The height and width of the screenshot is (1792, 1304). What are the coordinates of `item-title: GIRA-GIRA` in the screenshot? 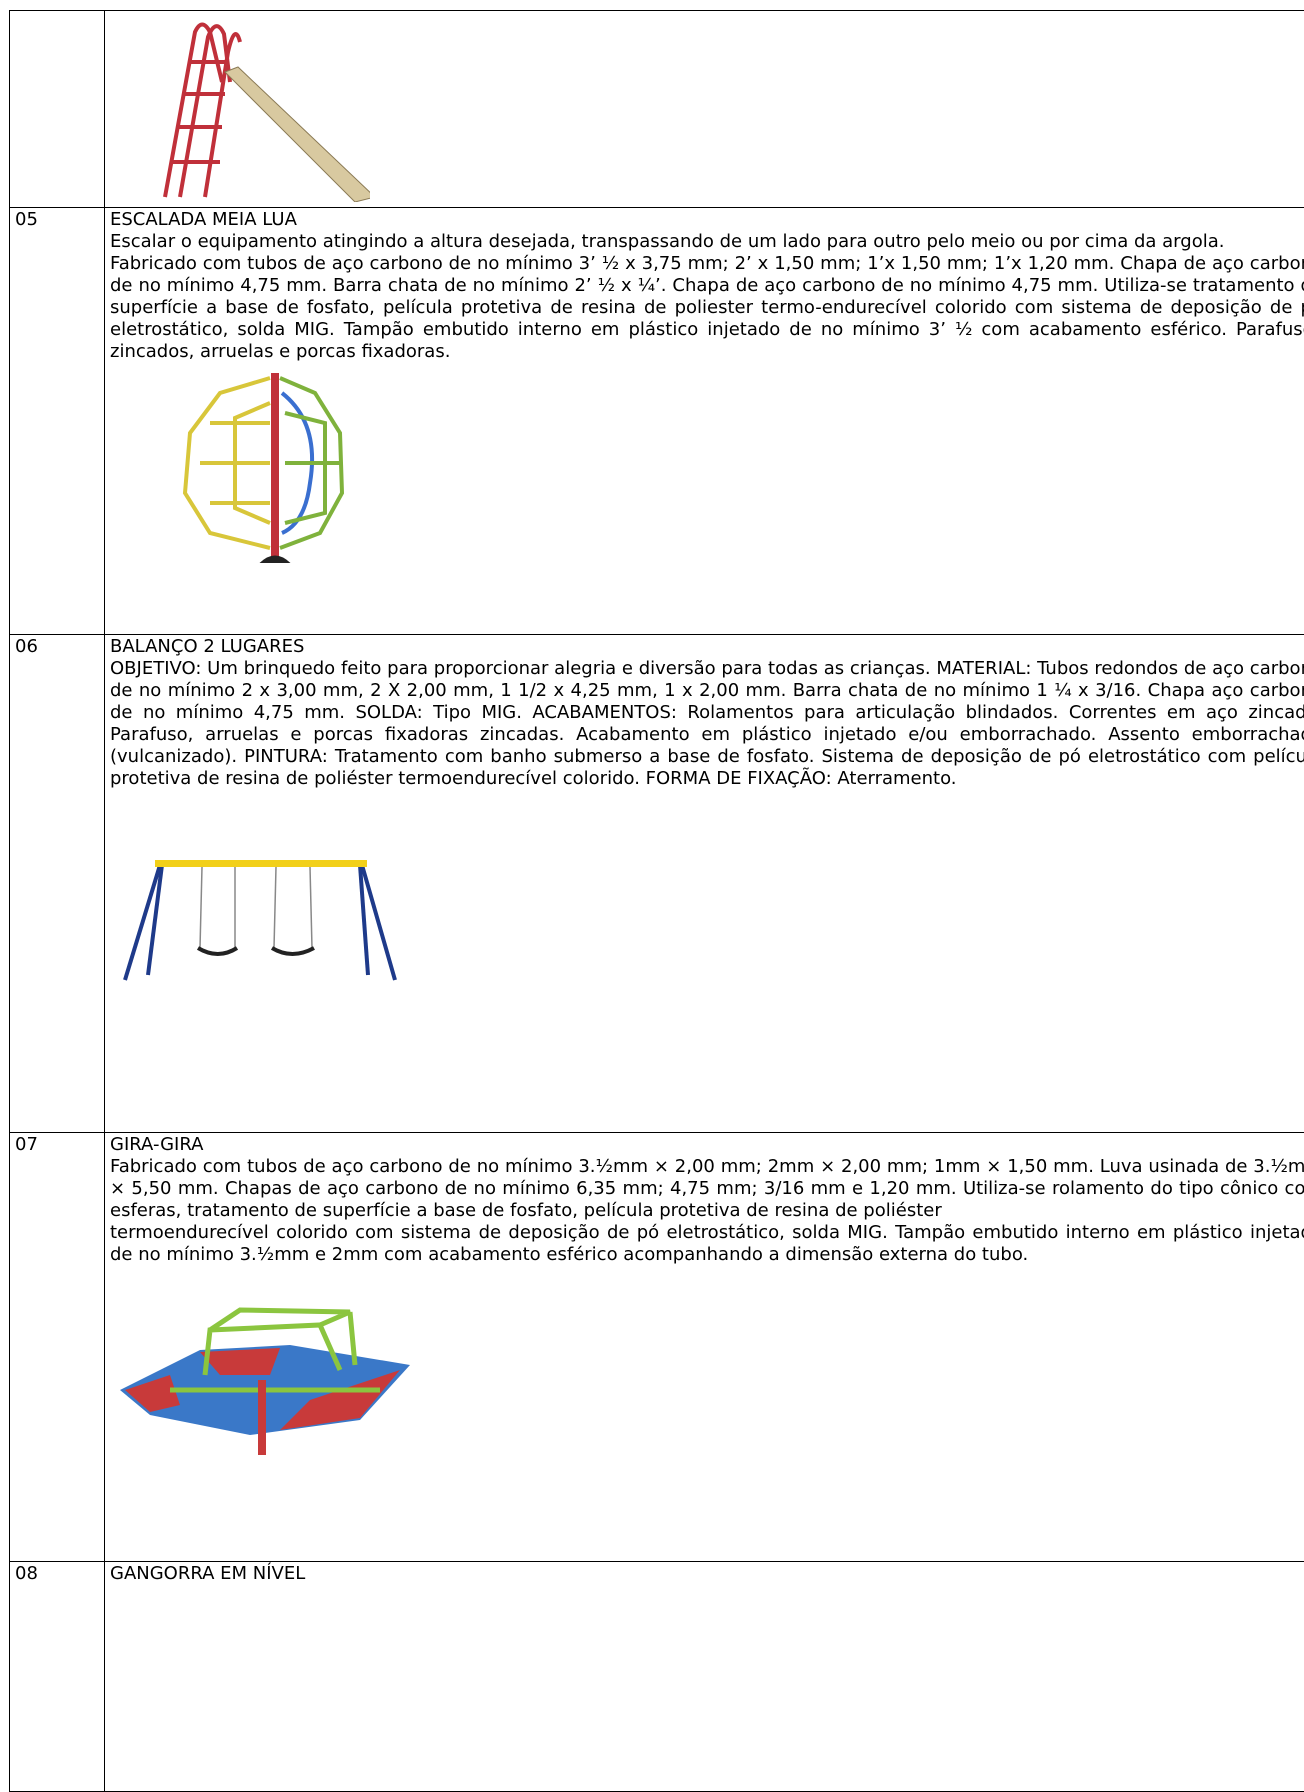 It's located at (707, 1145).